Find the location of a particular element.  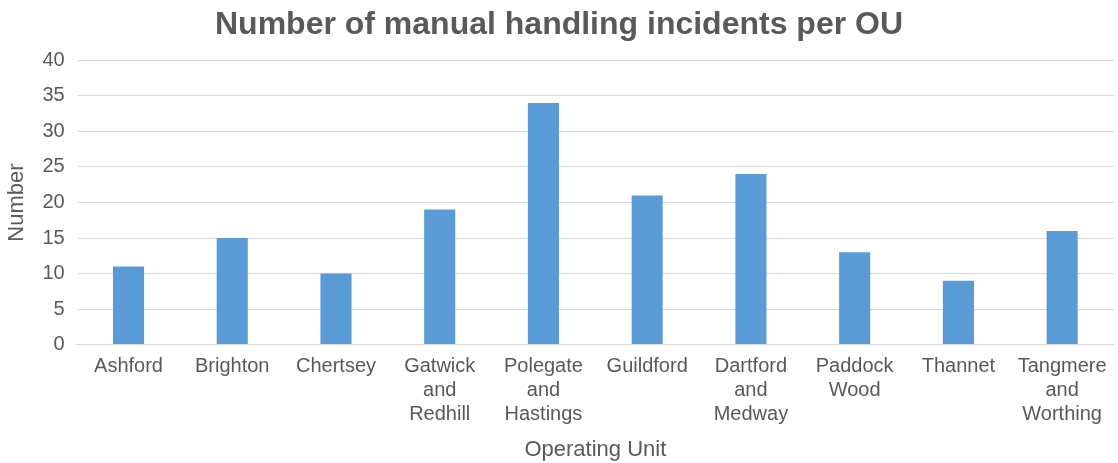

x-tick-label: Guildford is located at coordinates (647, 365).